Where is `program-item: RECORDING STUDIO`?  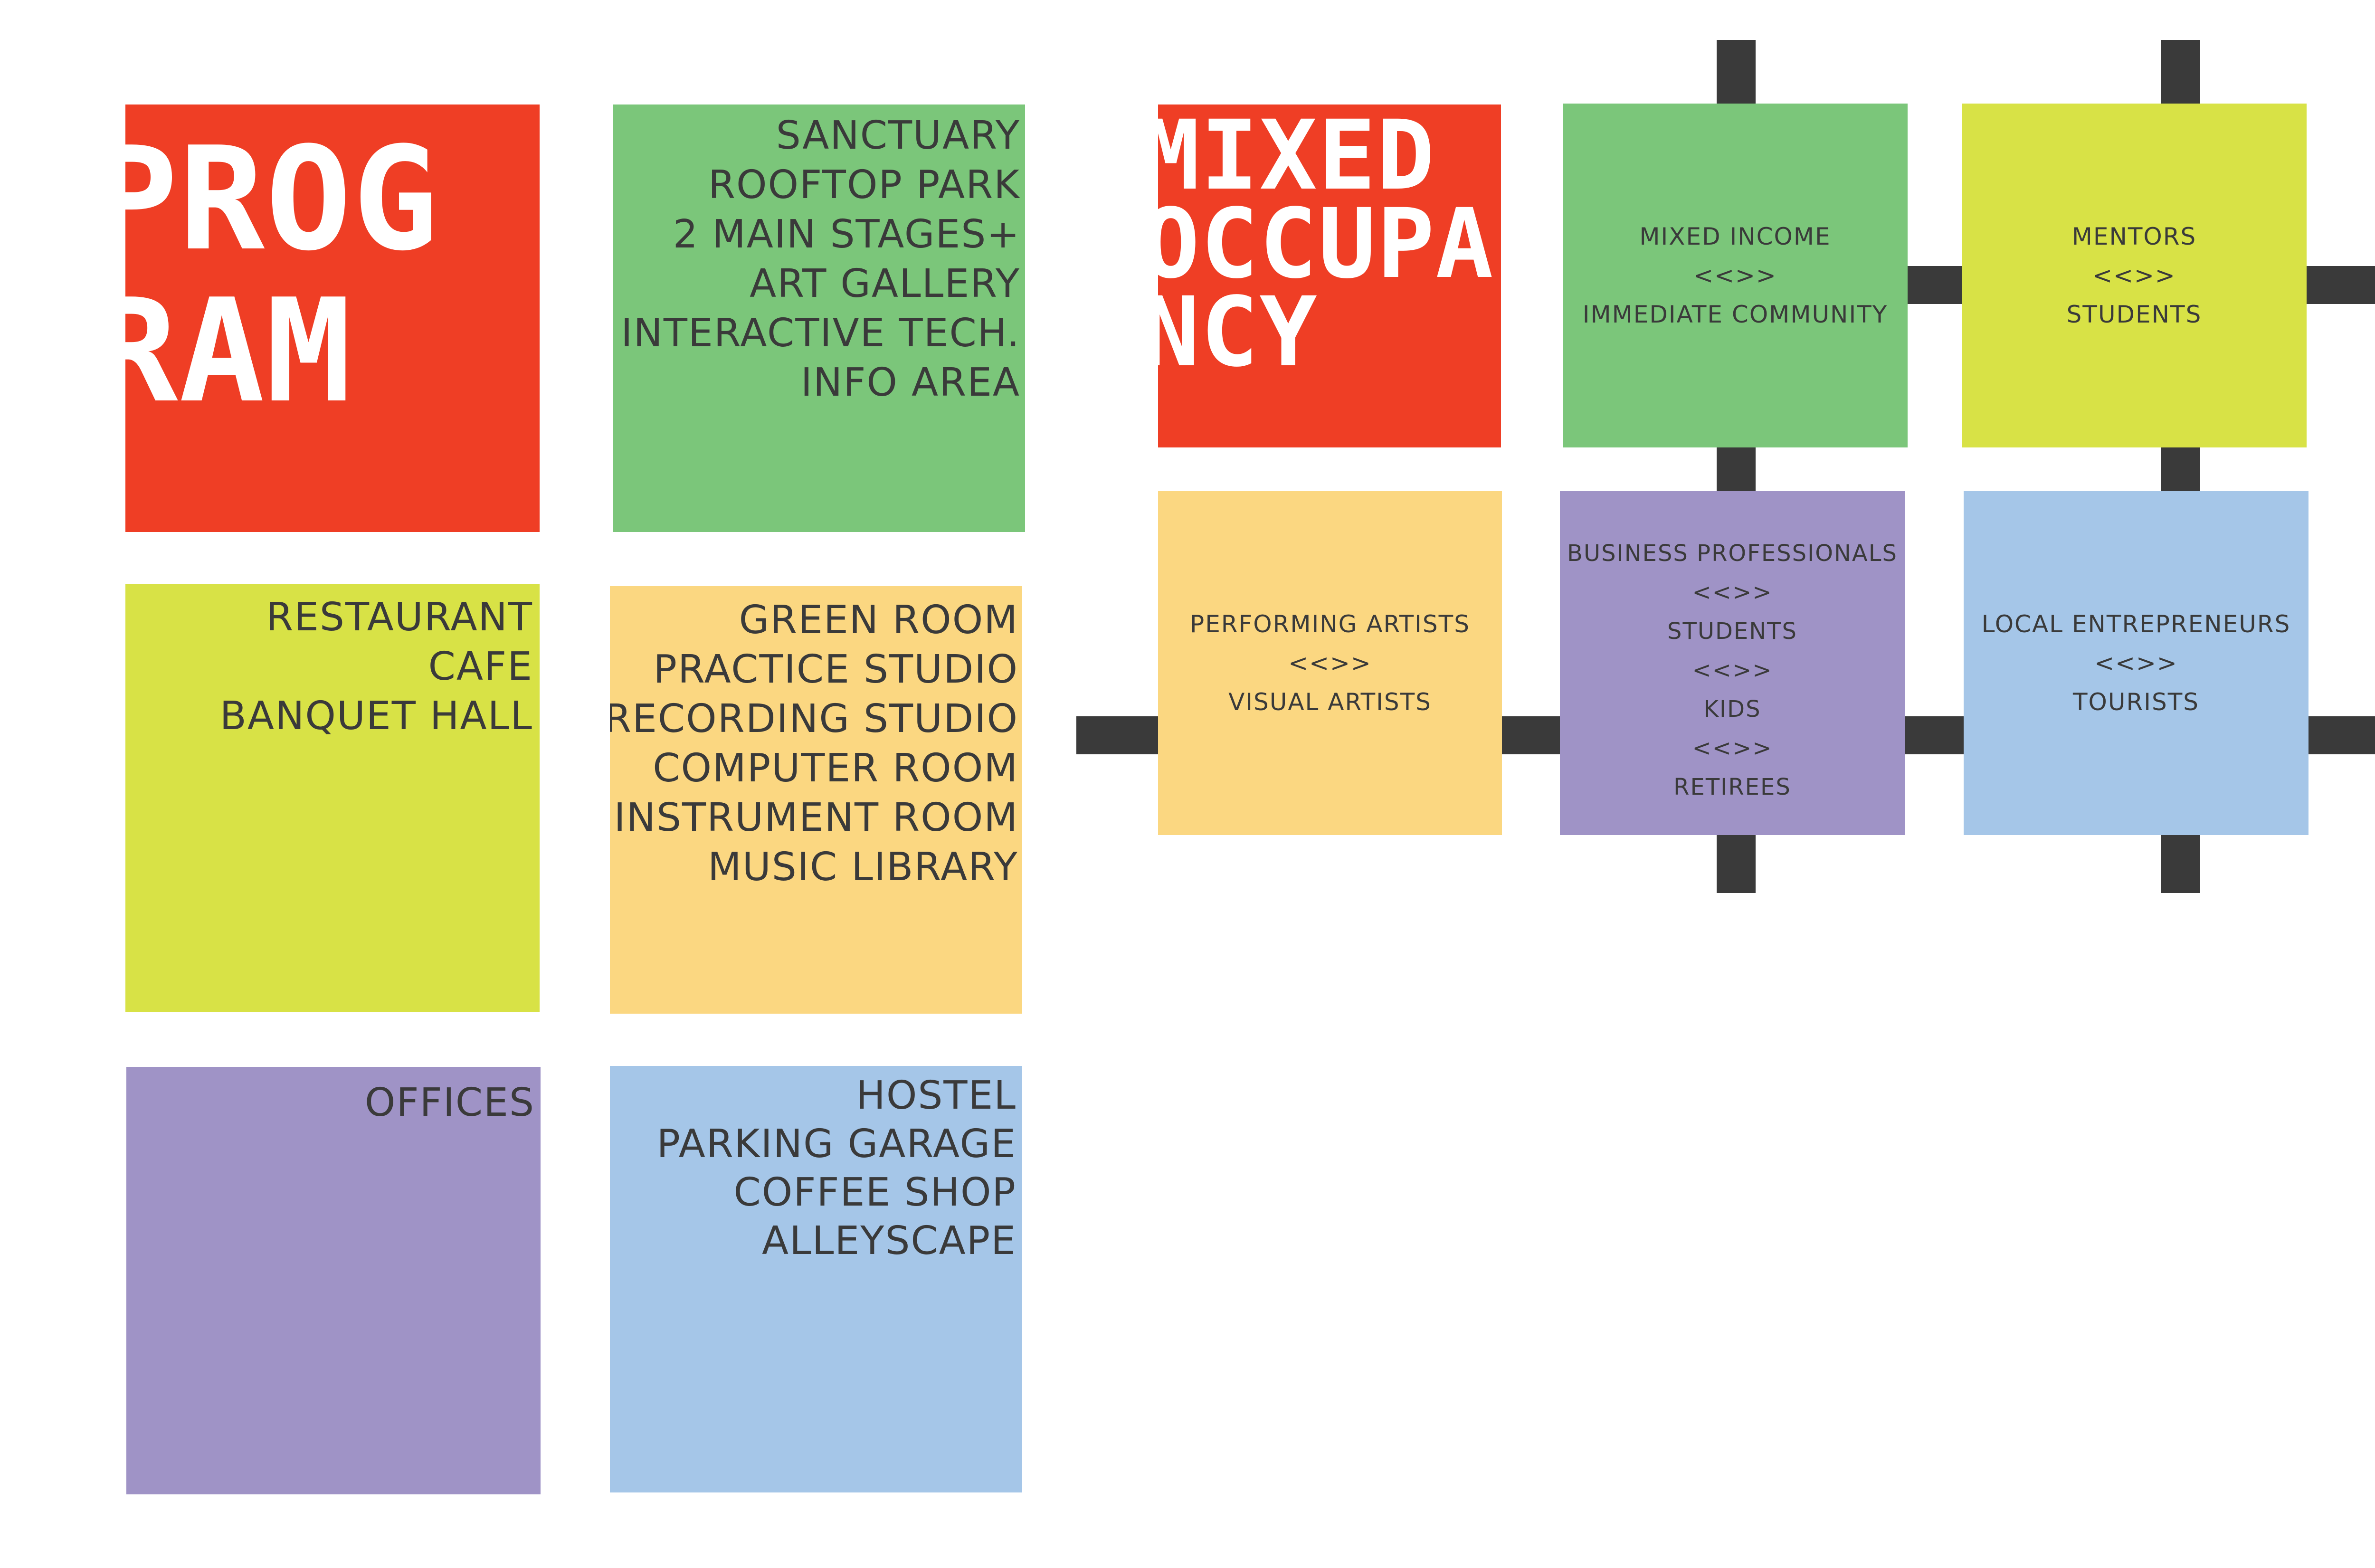 program-item: RECORDING STUDIO is located at coordinates (814, 718).